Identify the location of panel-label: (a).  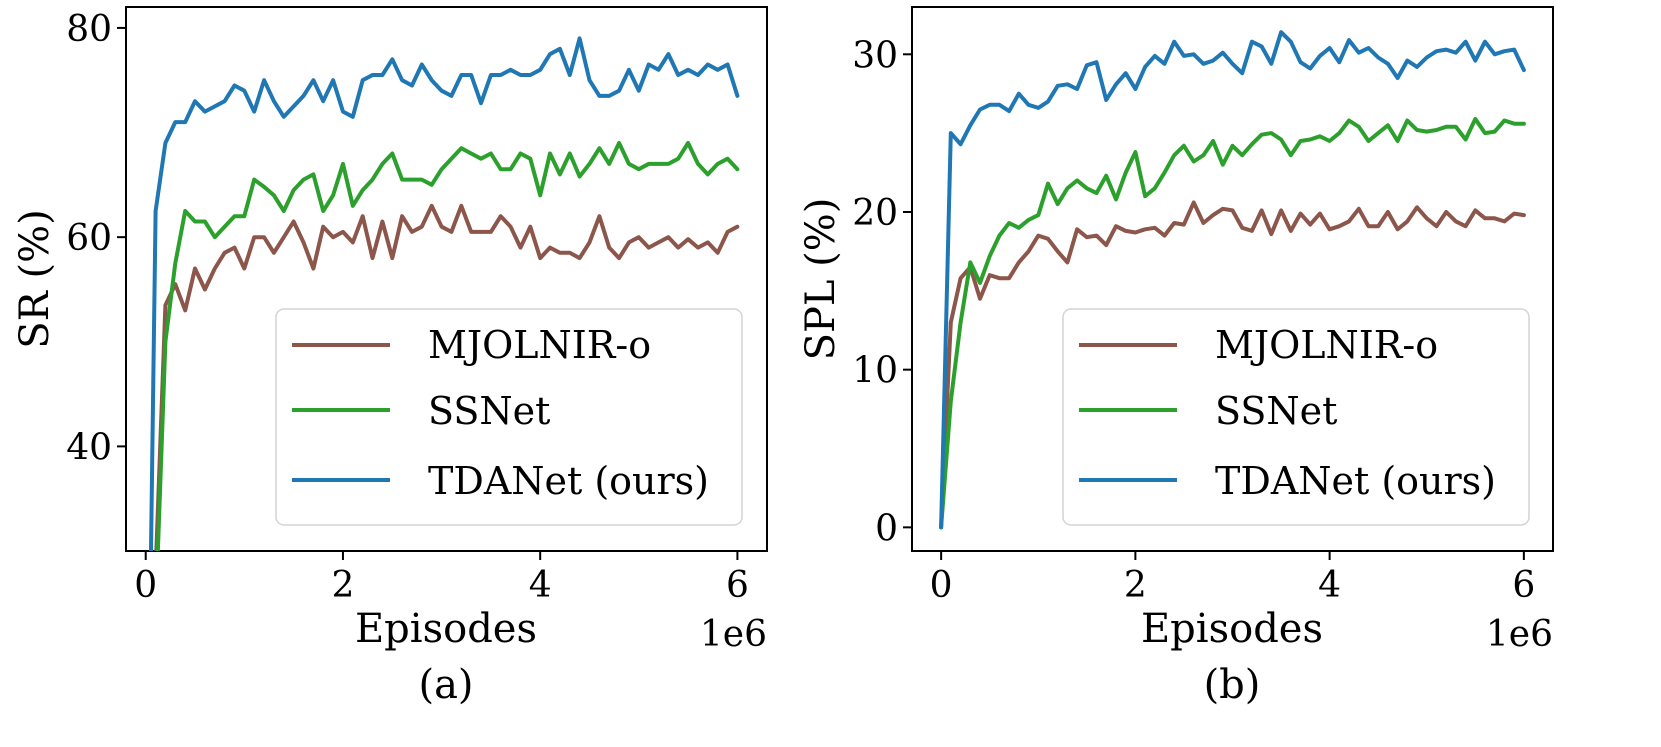
(445, 685).